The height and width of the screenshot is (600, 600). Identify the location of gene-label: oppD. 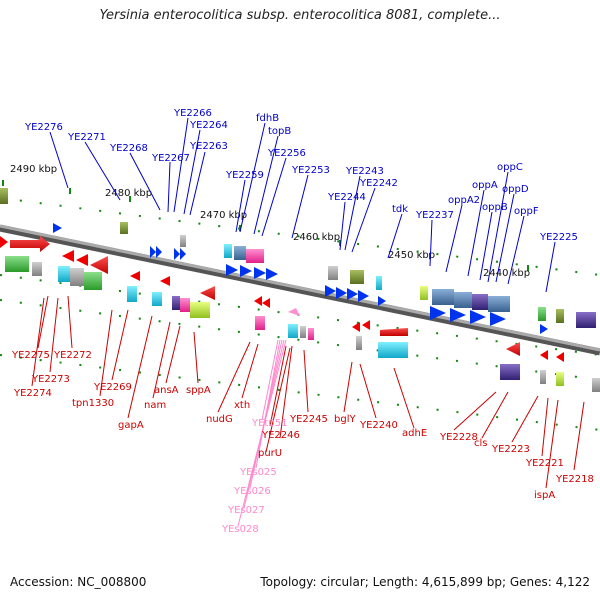
(515, 189).